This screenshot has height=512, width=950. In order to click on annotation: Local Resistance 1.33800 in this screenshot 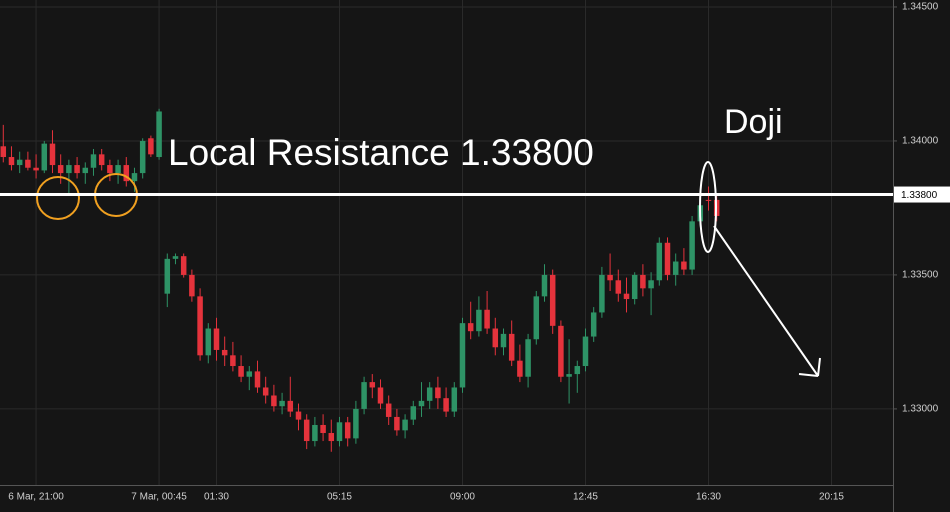, I will do `click(381, 152)`.